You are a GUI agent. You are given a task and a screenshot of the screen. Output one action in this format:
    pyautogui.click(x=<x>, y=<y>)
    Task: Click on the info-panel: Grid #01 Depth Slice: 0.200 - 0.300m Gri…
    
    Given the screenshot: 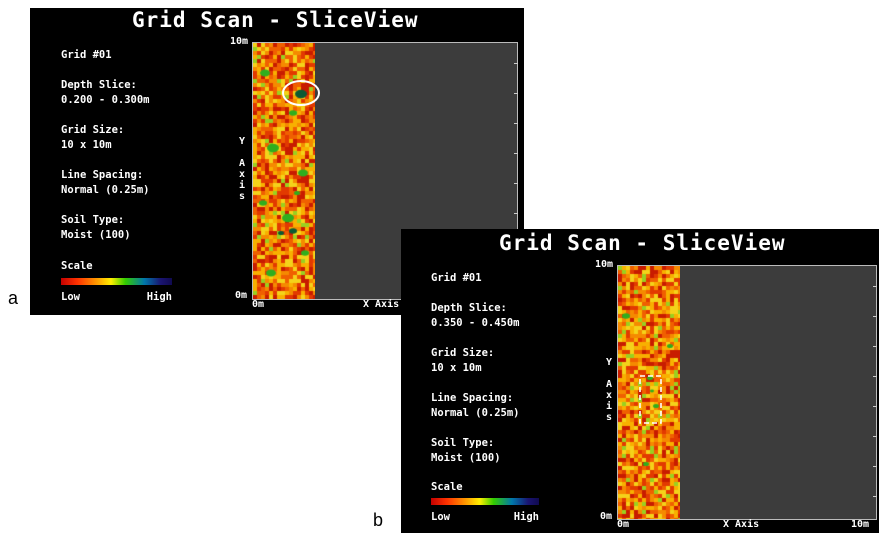 What is the action you would take?
    pyautogui.click(x=105, y=153)
    